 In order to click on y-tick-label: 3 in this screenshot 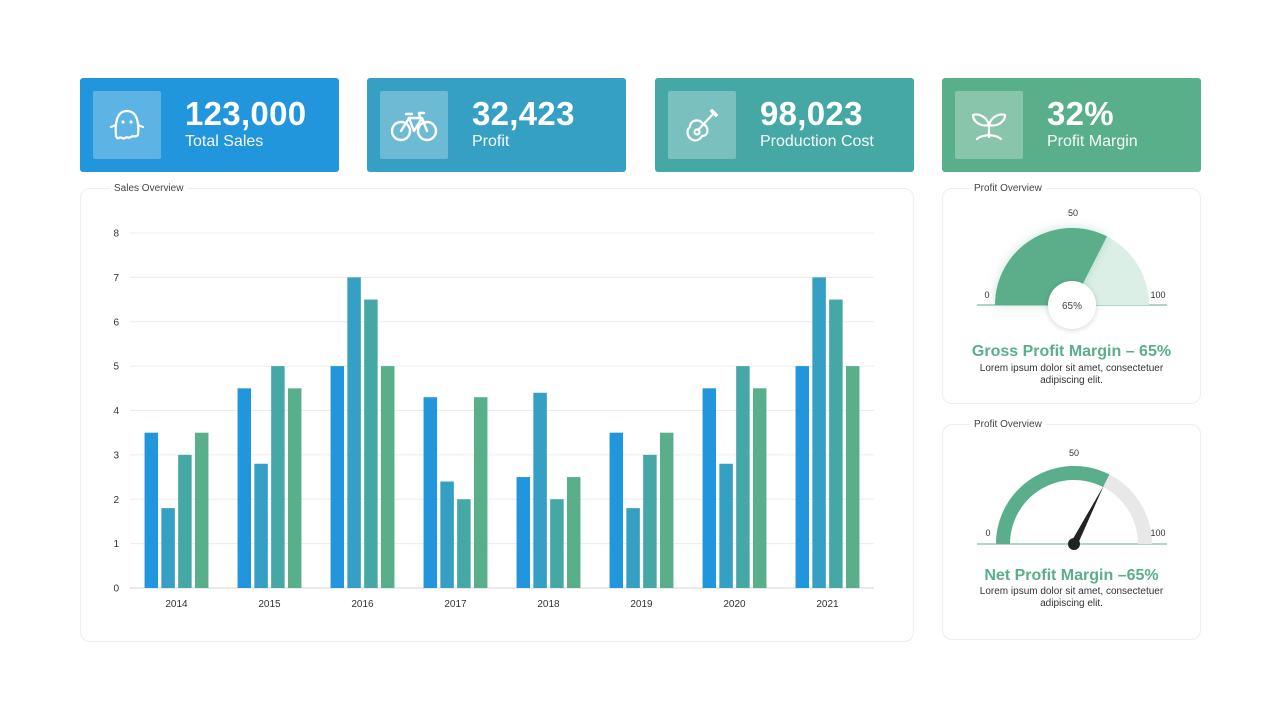, I will do `click(116, 455)`.